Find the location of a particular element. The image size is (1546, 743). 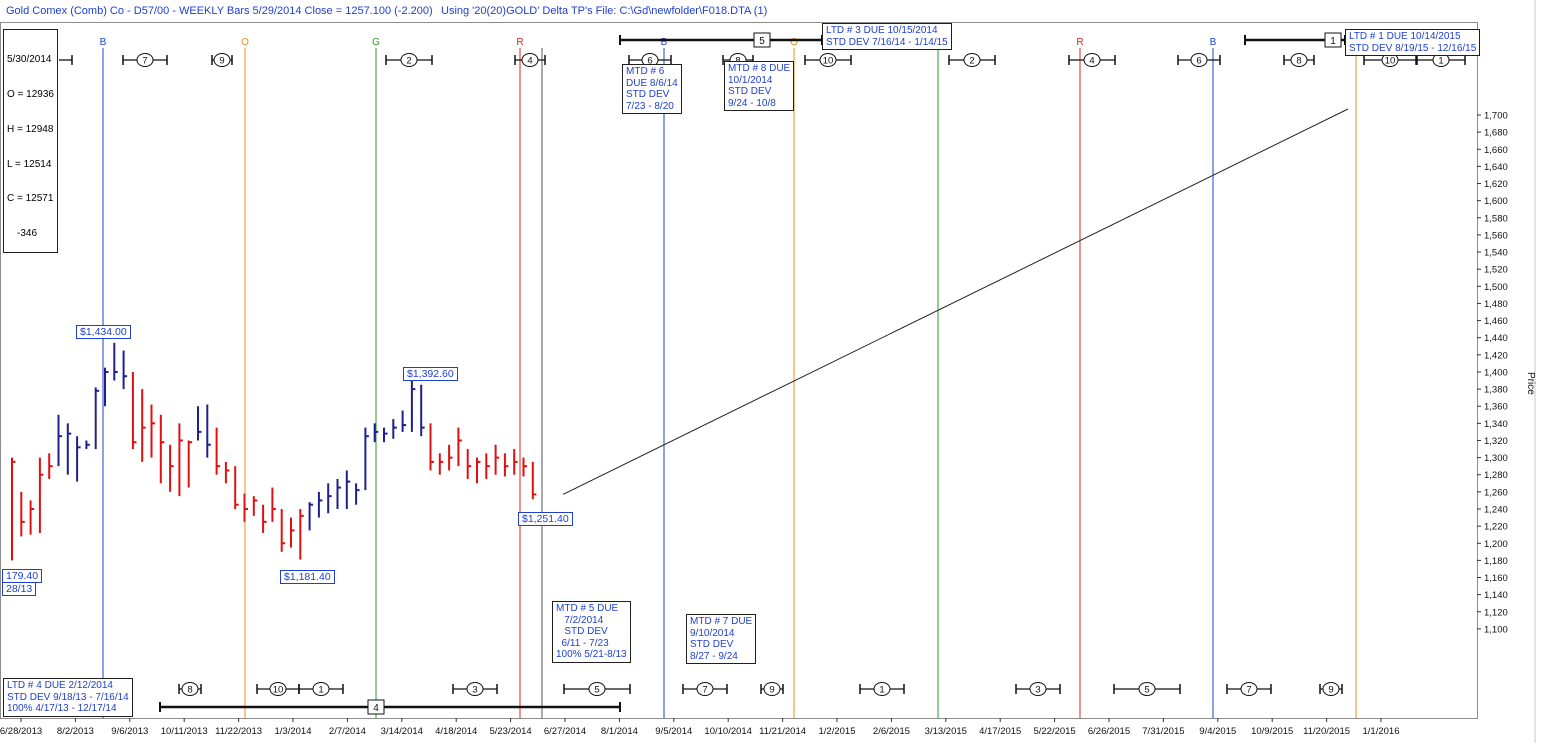

x-tick-label: 9/5/2014 is located at coordinates (673, 731).